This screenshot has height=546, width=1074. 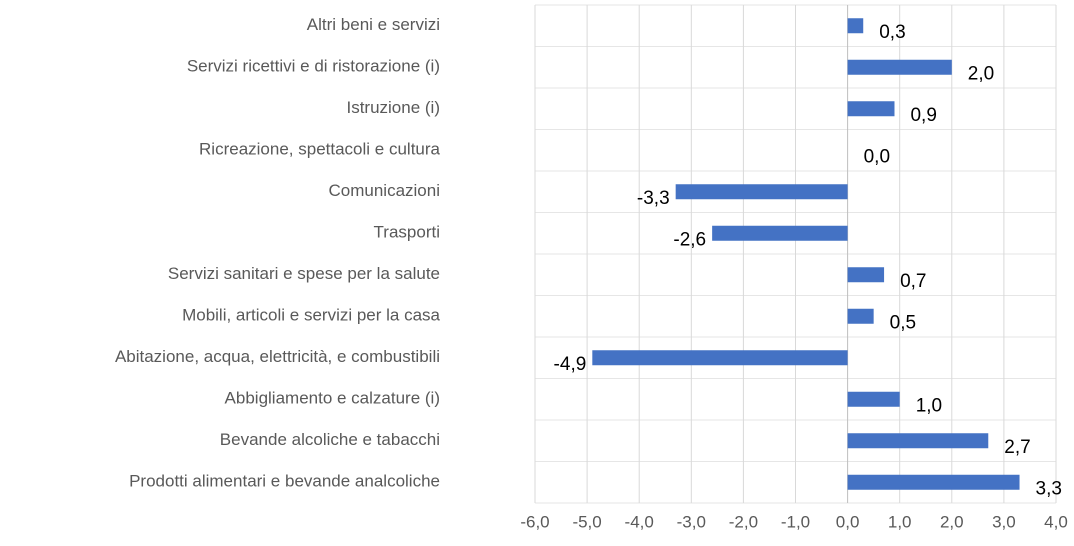 What do you see at coordinates (913, 281) in the screenshot?
I see `value-label: 0,7` at bounding box center [913, 281].